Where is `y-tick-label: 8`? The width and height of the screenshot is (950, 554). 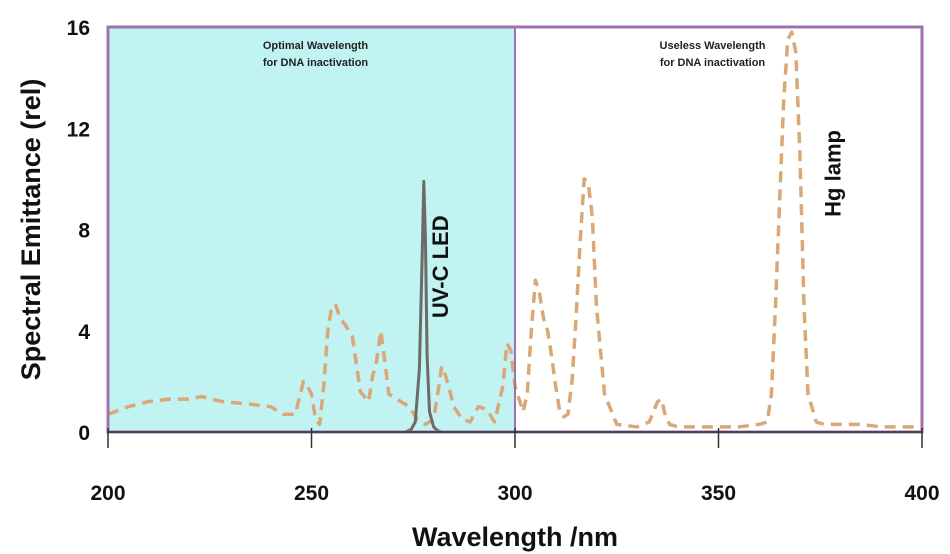 y-tick-label: 8 is located at coordinates (84, 231).